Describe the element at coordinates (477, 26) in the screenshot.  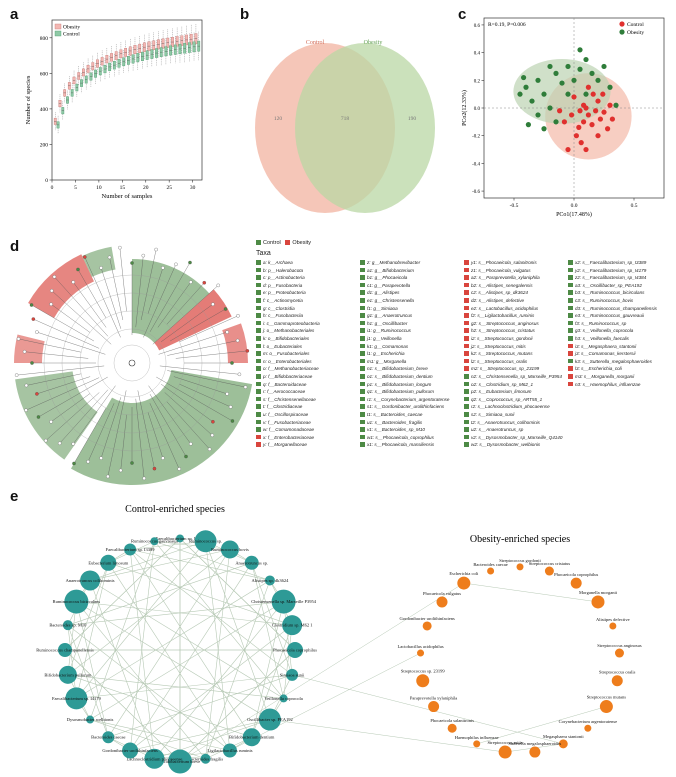
I see `y-tick-label: 0.6` at that location.